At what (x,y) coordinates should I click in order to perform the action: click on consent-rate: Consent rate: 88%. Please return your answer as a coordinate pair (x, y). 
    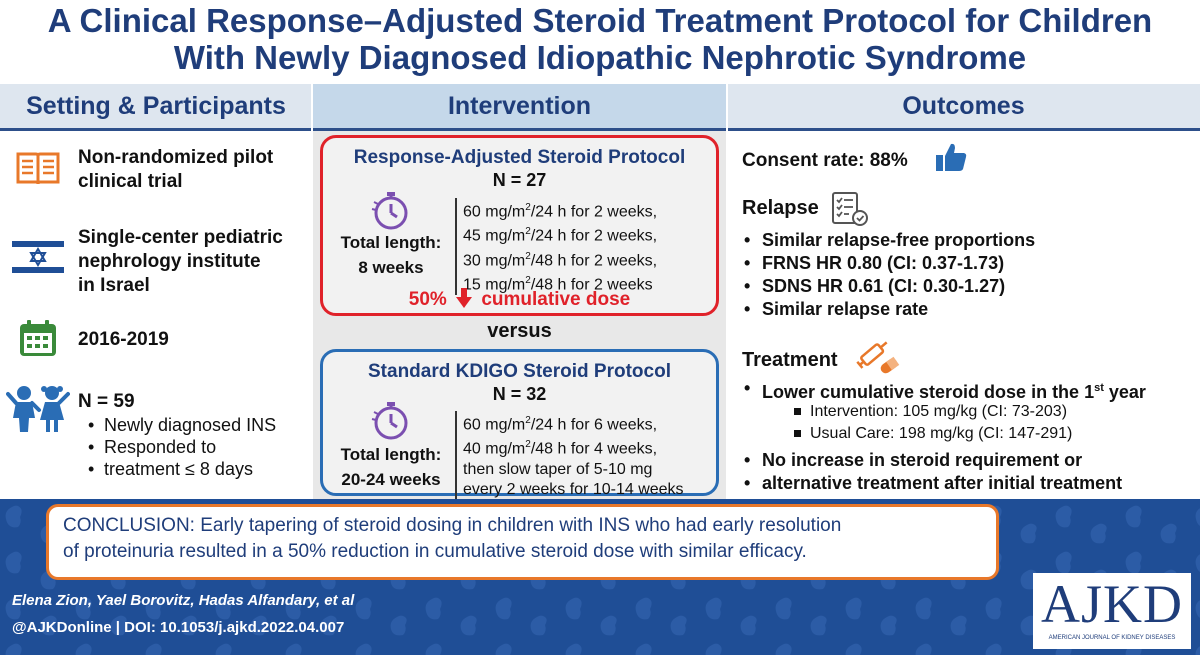
    Looking at the image, I should click on (825, 160).